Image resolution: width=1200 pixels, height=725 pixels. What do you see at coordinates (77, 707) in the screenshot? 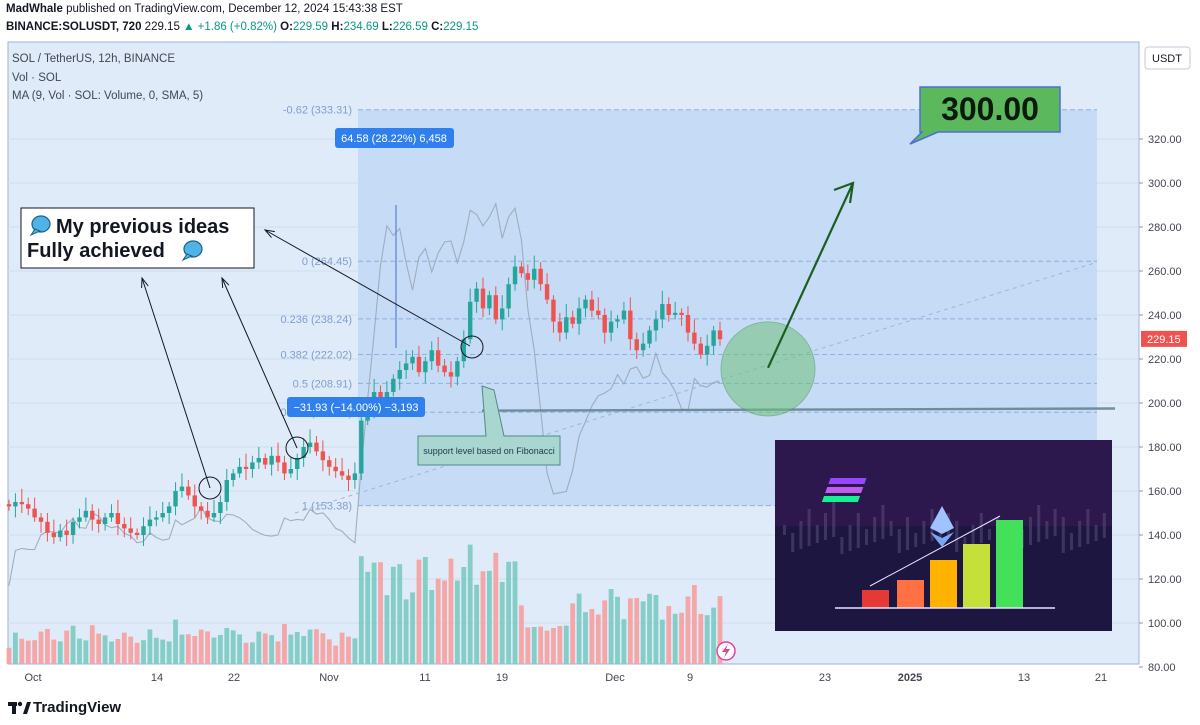
I see `tradingview-brand: TradingView` at bounding box center [77, 707].